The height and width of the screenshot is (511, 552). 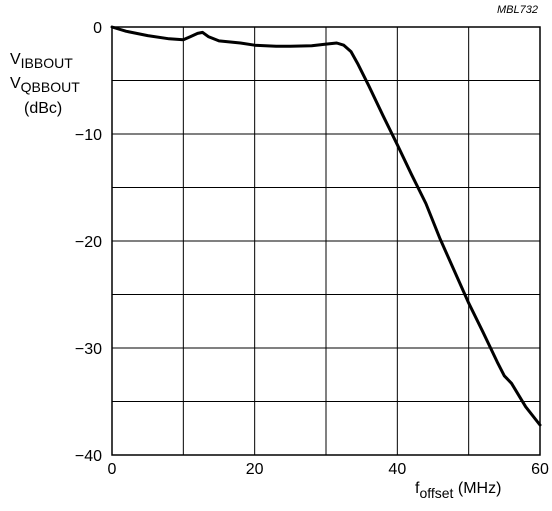 I want to click on y-tick-label: 0, so click(x=97, y=28).